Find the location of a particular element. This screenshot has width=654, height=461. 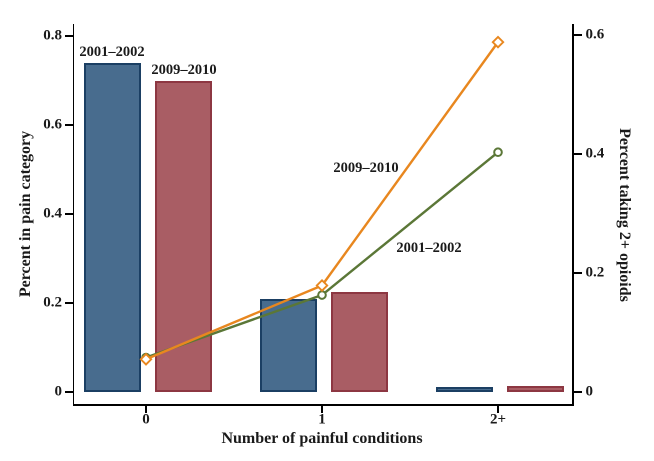

y-axis-left-tick-label: 0.8 is located at coordinates (52, 35).